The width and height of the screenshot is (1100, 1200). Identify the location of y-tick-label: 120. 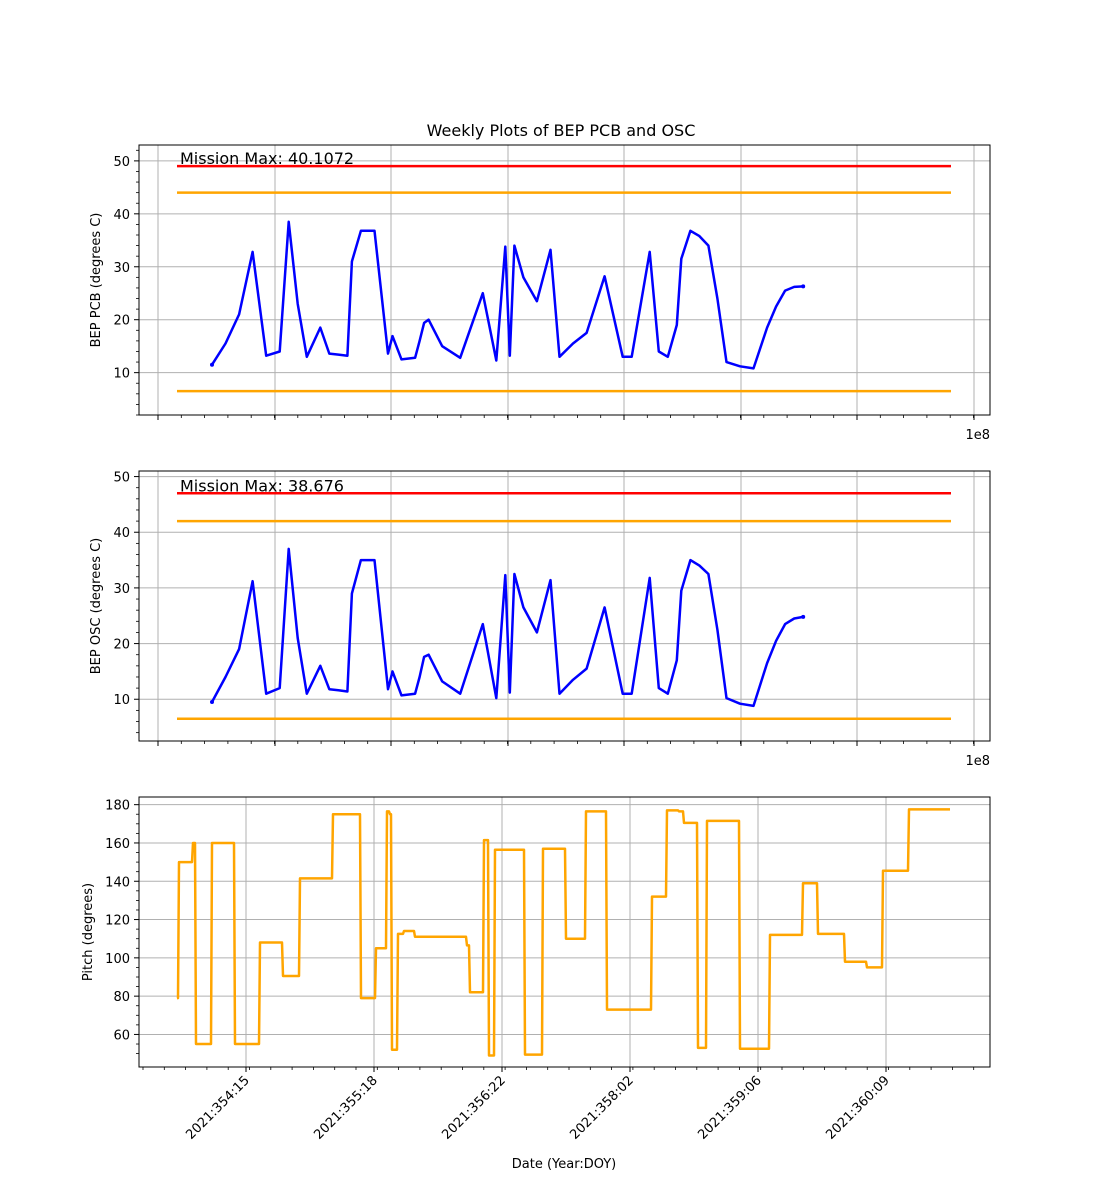
(117, 921).